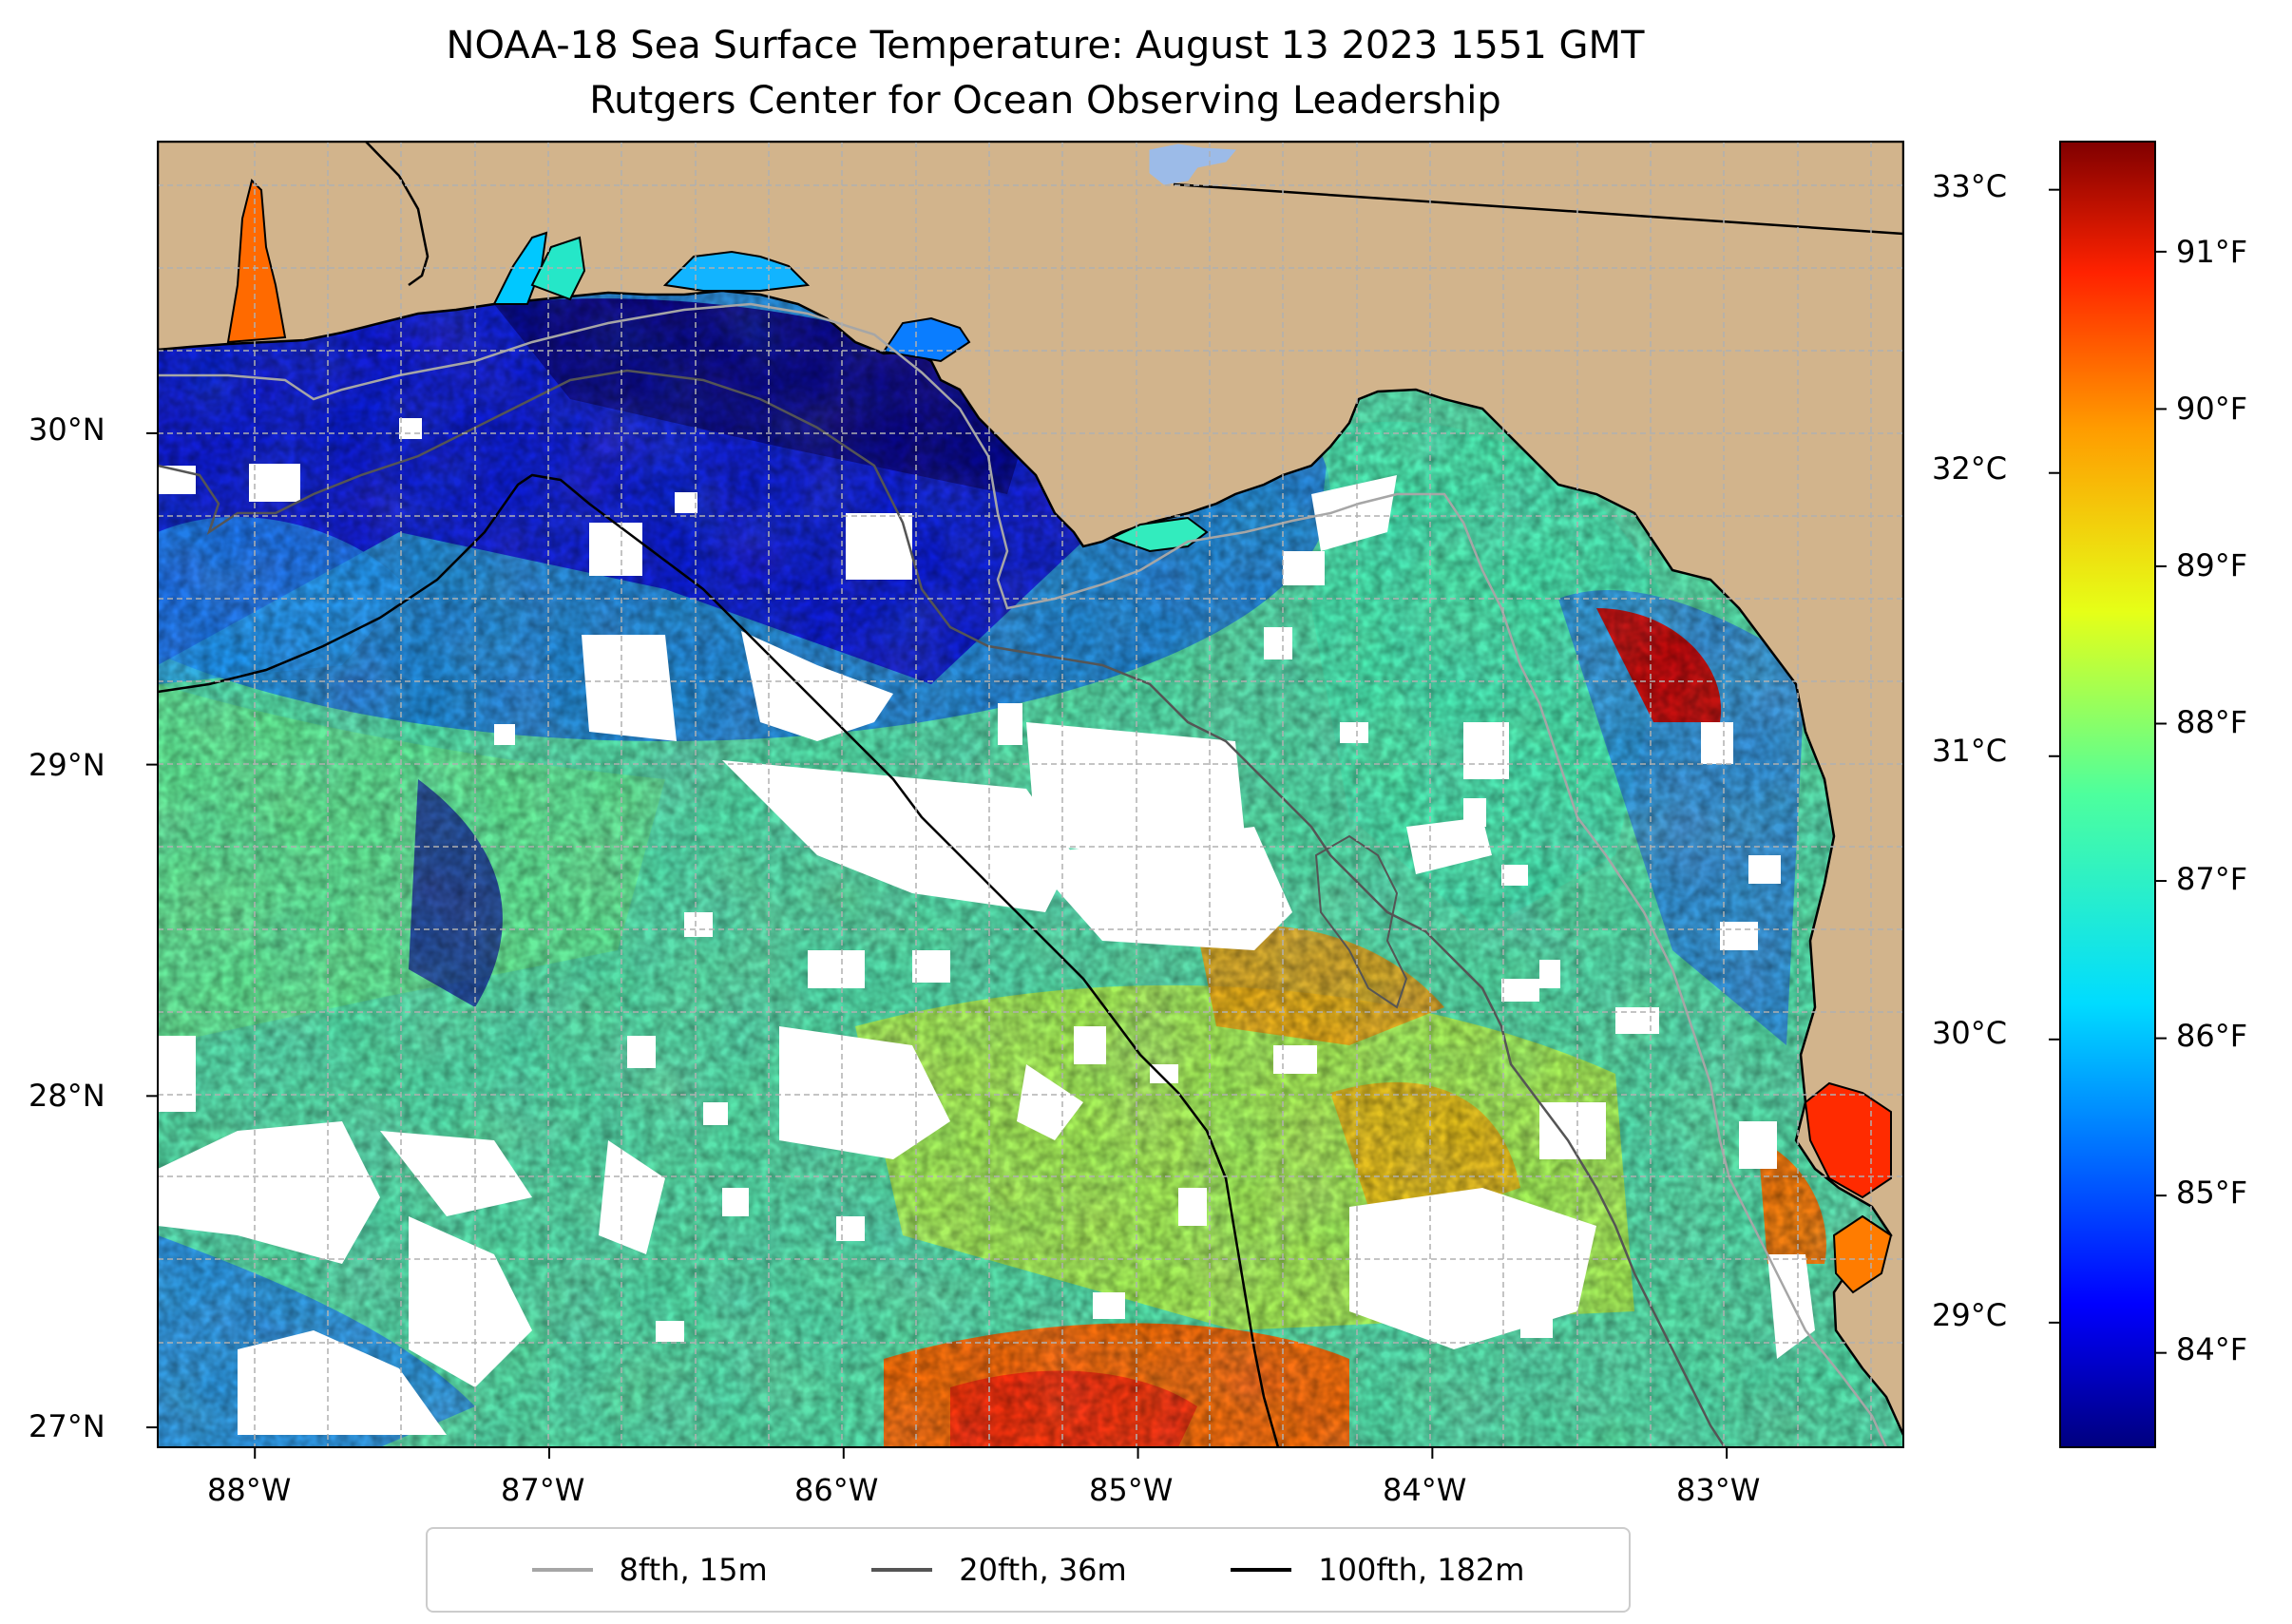  I want to click on celsius-tick-label: 33°C, so click(1970, 186).